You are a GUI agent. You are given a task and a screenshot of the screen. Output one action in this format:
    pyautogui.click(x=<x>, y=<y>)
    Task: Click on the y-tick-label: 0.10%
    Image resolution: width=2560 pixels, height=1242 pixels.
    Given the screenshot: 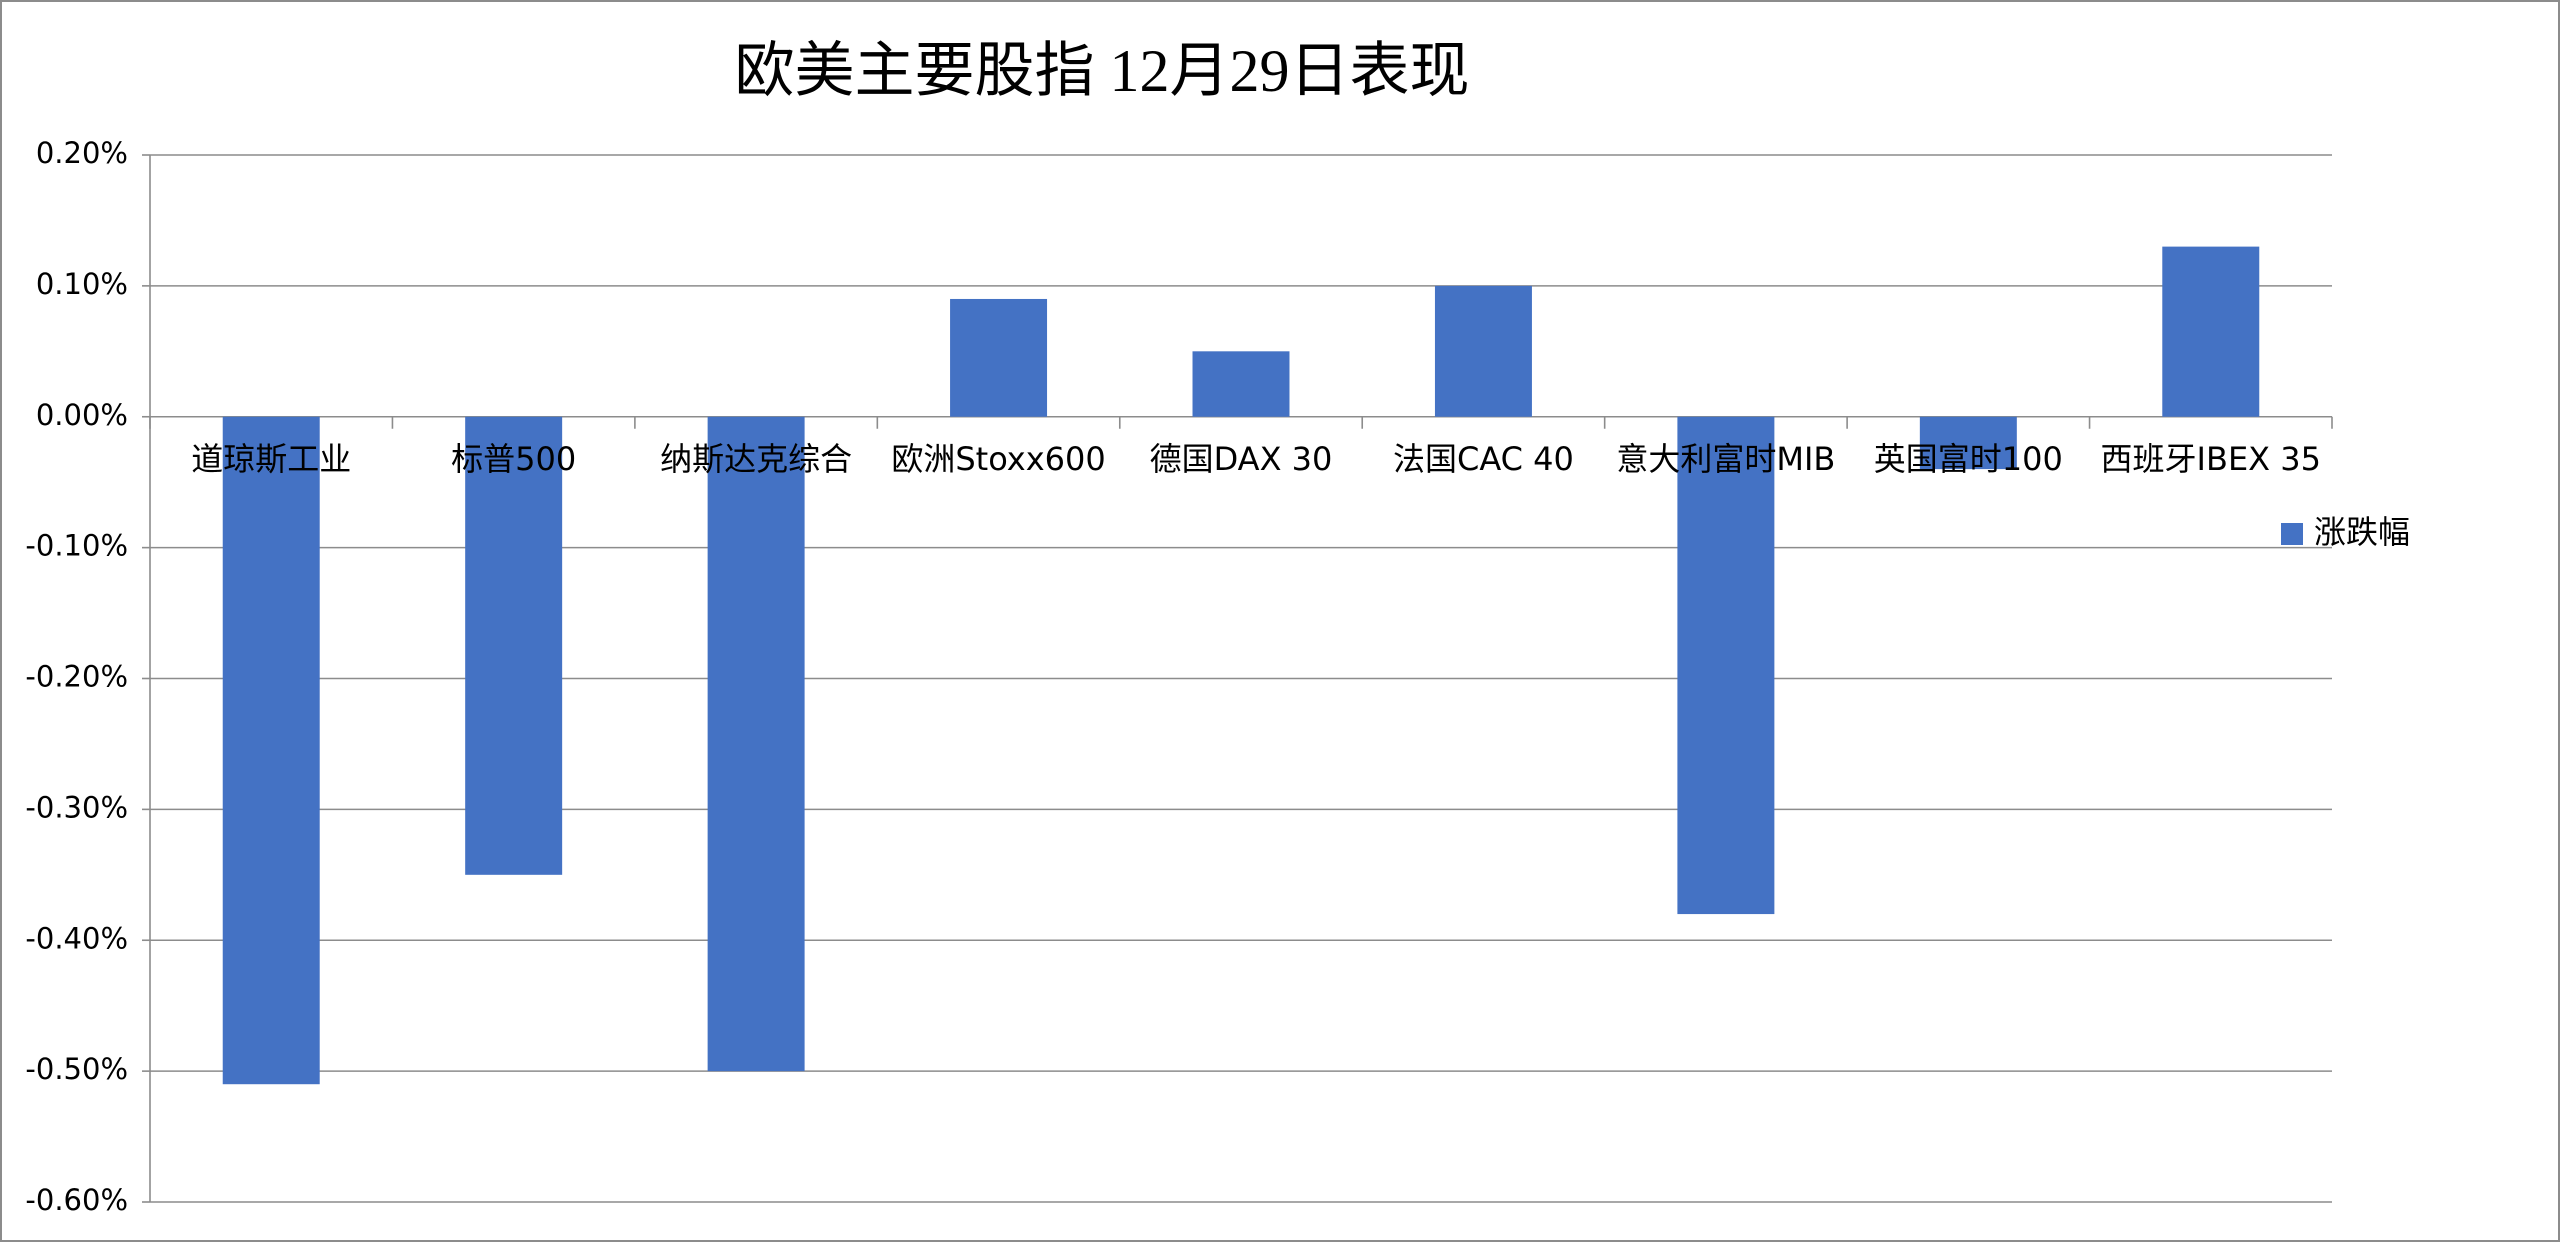 What is the action you would take?
    pyautogui.click(x=82, y=284)
    